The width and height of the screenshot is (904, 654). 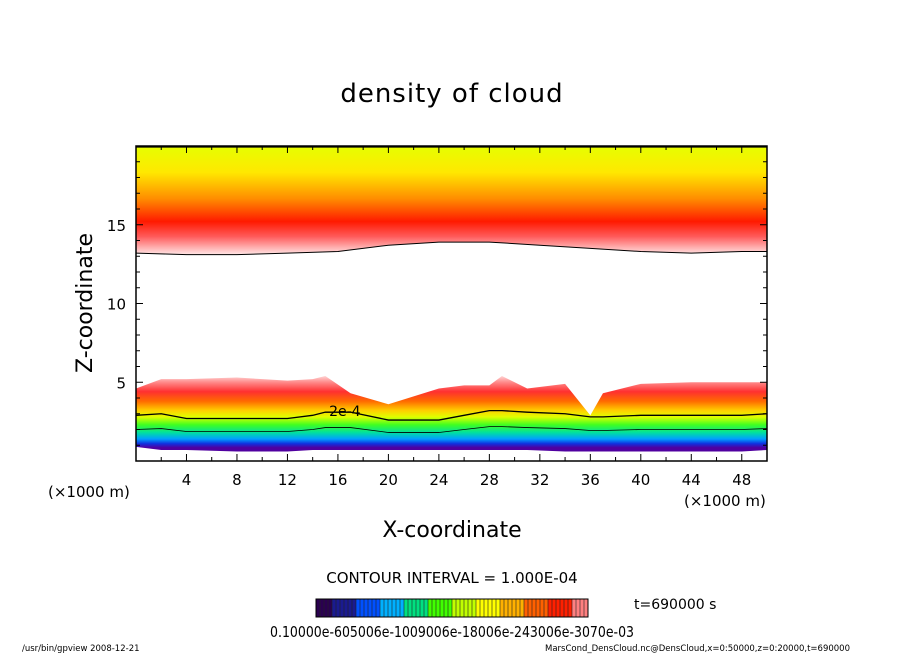 I want to click on contour-label: 2e-4, so click(x=345, y=412).